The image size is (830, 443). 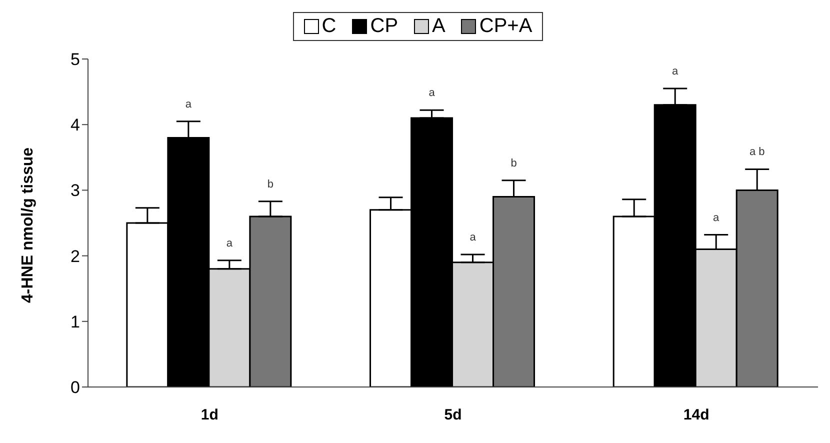 What do you see at coordinates (75, 60) in the screenshot?
I see `y-tick-label: 5` at bounding box center [75, 60].